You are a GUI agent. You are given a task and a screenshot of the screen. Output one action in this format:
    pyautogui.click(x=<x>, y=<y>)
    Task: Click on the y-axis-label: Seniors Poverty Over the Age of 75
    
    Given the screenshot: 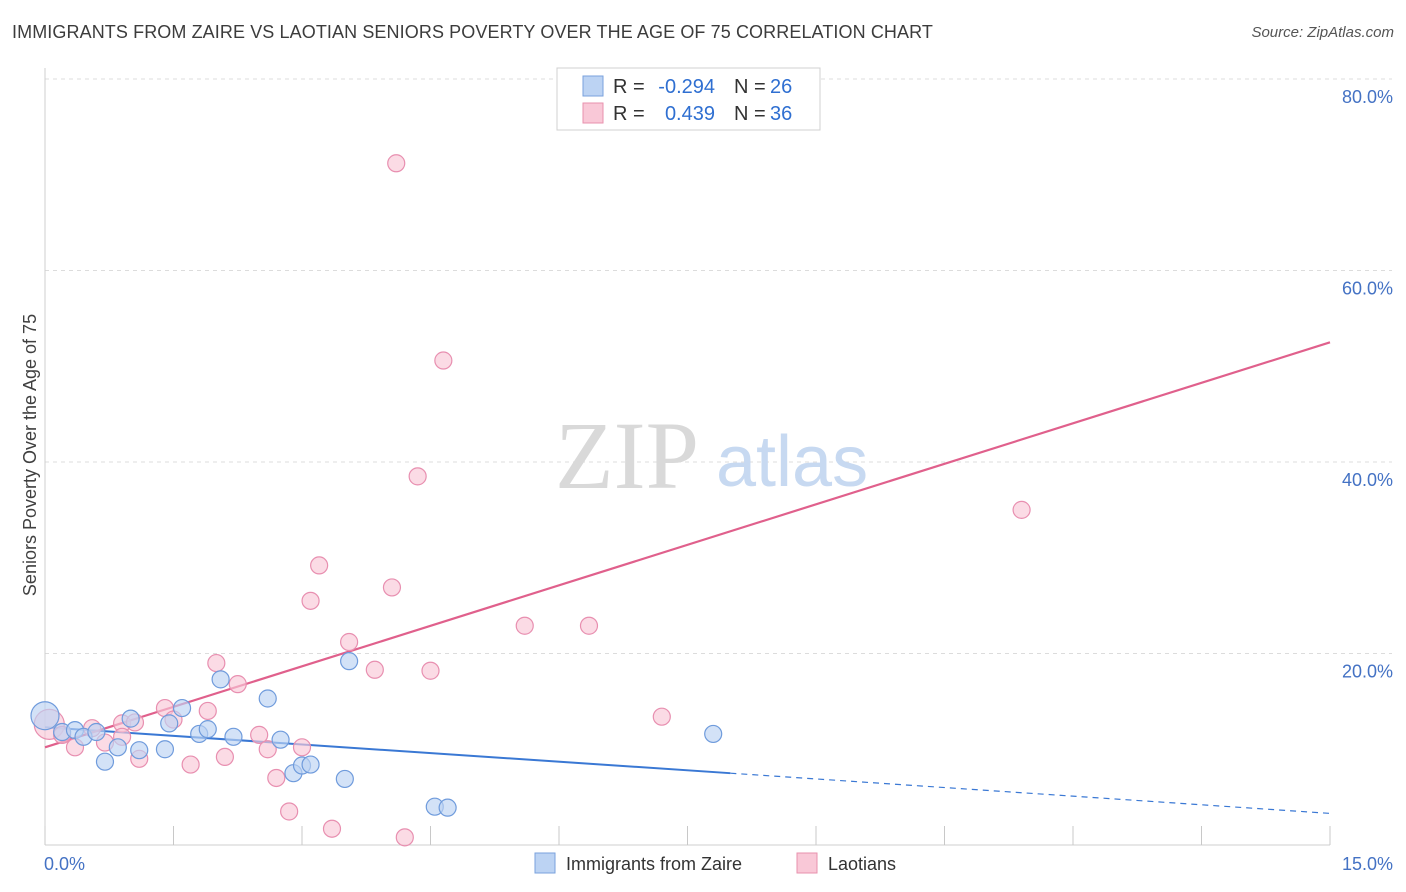 What is the action you would take?
    pyautogui.click(x=30, y=455)
    